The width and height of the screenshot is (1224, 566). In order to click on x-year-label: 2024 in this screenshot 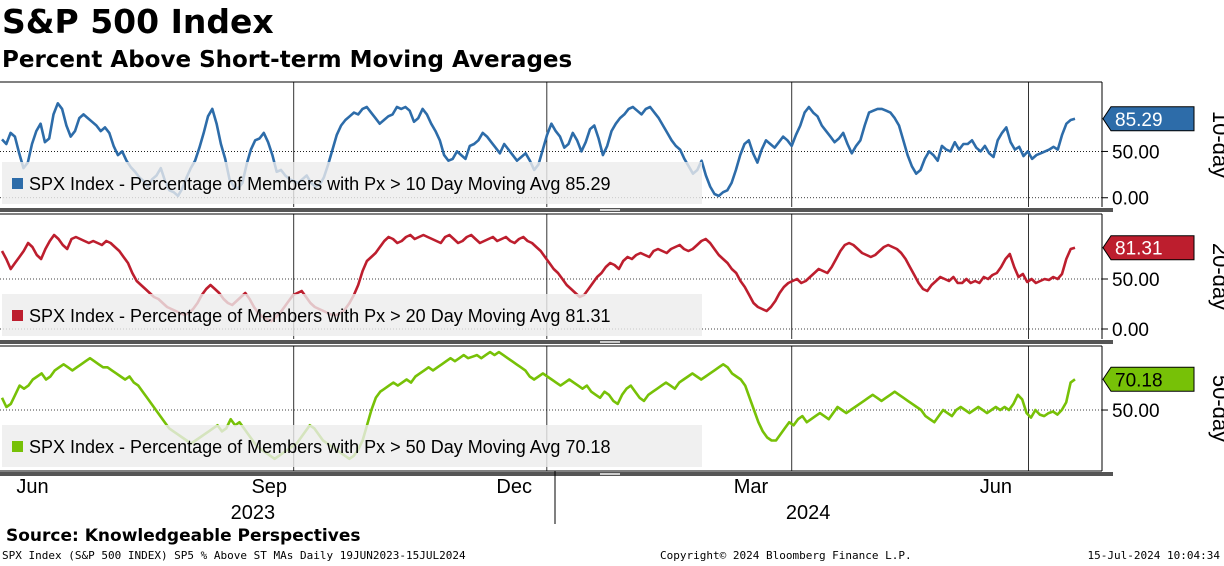, I will do `click(808, 513)`.